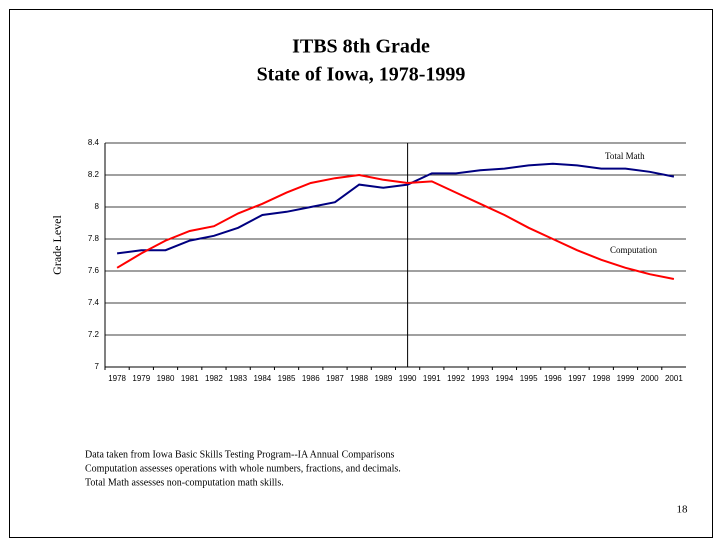 The image size is (722, 546). What do you see at coordinates (94, 270) in the screenshot?
I see `y-tick-label: 7.6` at bounding box center [94, 270].